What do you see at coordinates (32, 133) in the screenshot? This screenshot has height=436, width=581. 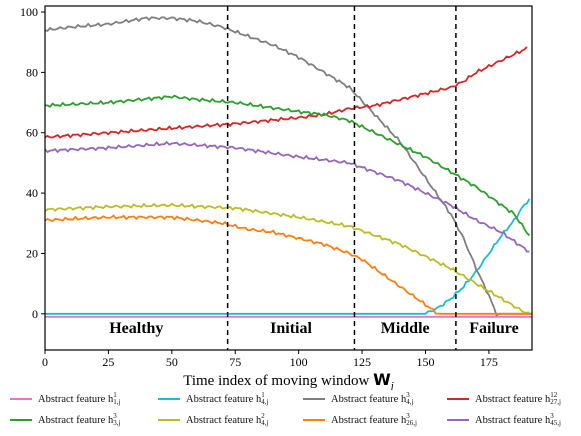 I see `y-tick-label-3: 60` at bounding box center [32, 133].